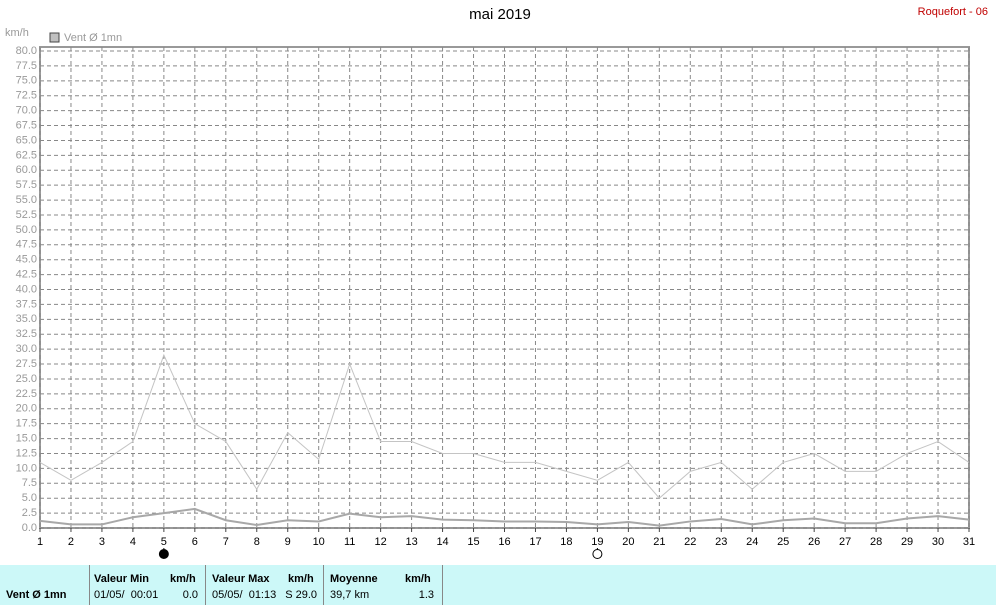 The image size is (996, 605). What do you see at coordinates (783, 542) in the screenshot?
I see `x-tick-label: 25` at bounding box center [783, 542].